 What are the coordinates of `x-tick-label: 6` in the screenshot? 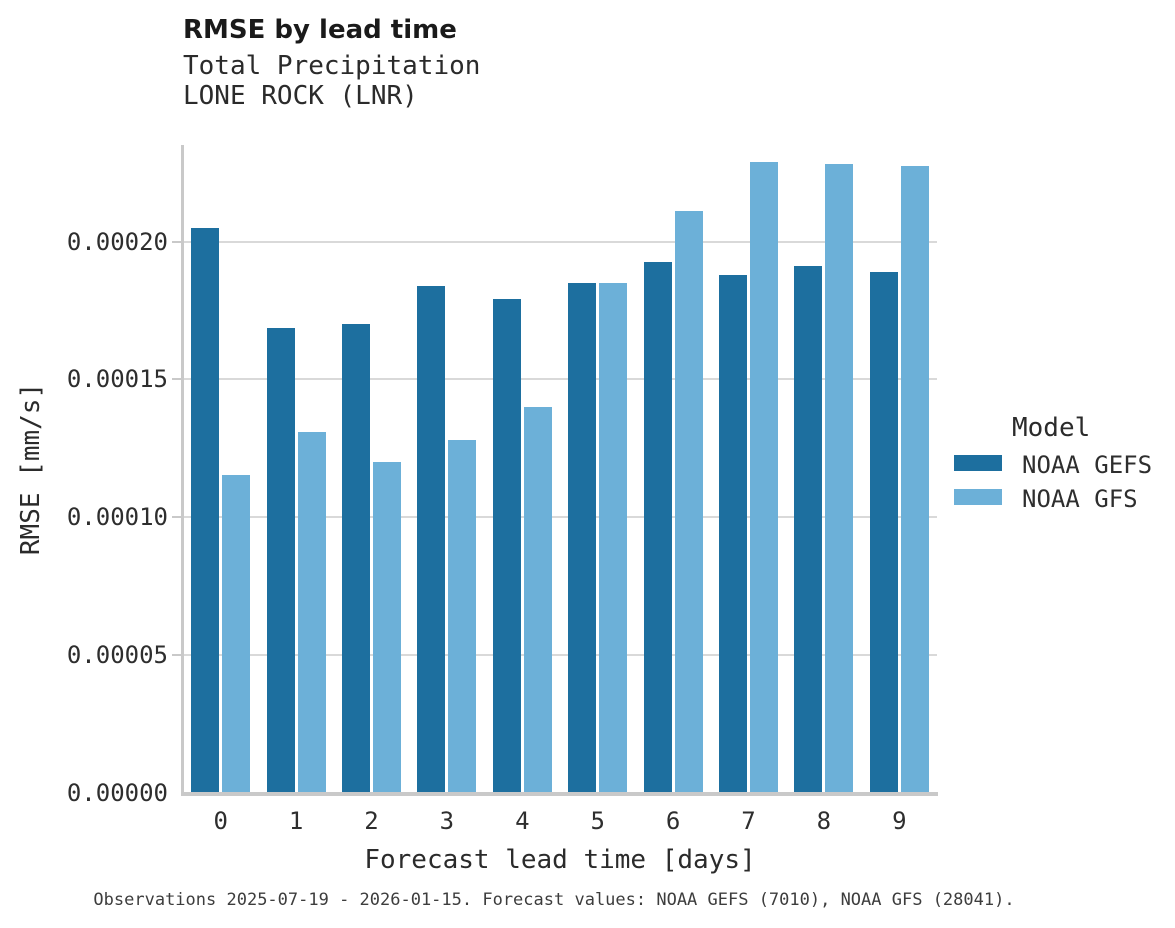 It's located at (673, 821).